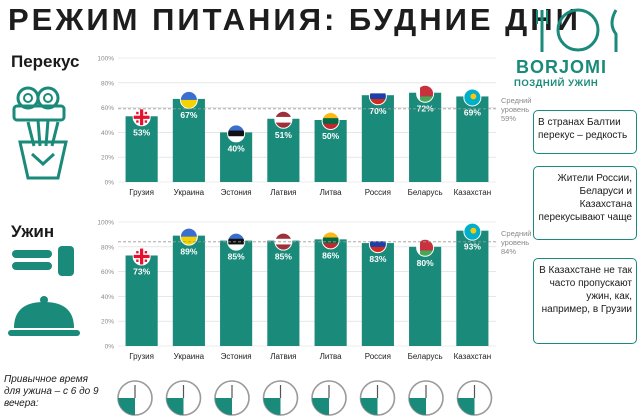 This screenshot has height=418, width=643. Describe the element at coordinates (377, 111) in the screenshot. I see `snack-value-label: 70%` at that location.